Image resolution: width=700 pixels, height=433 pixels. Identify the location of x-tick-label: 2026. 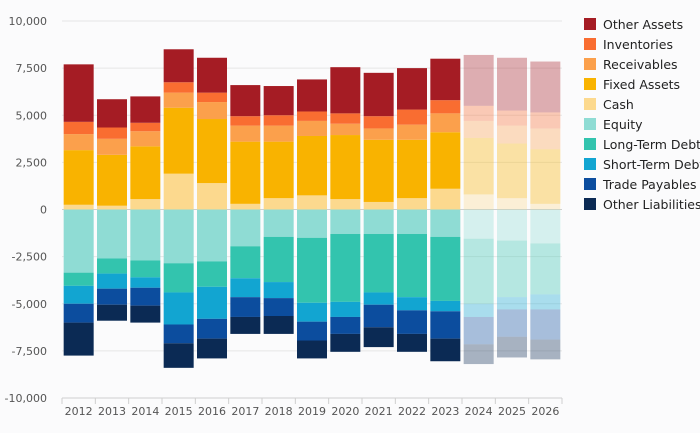
(545, 411).